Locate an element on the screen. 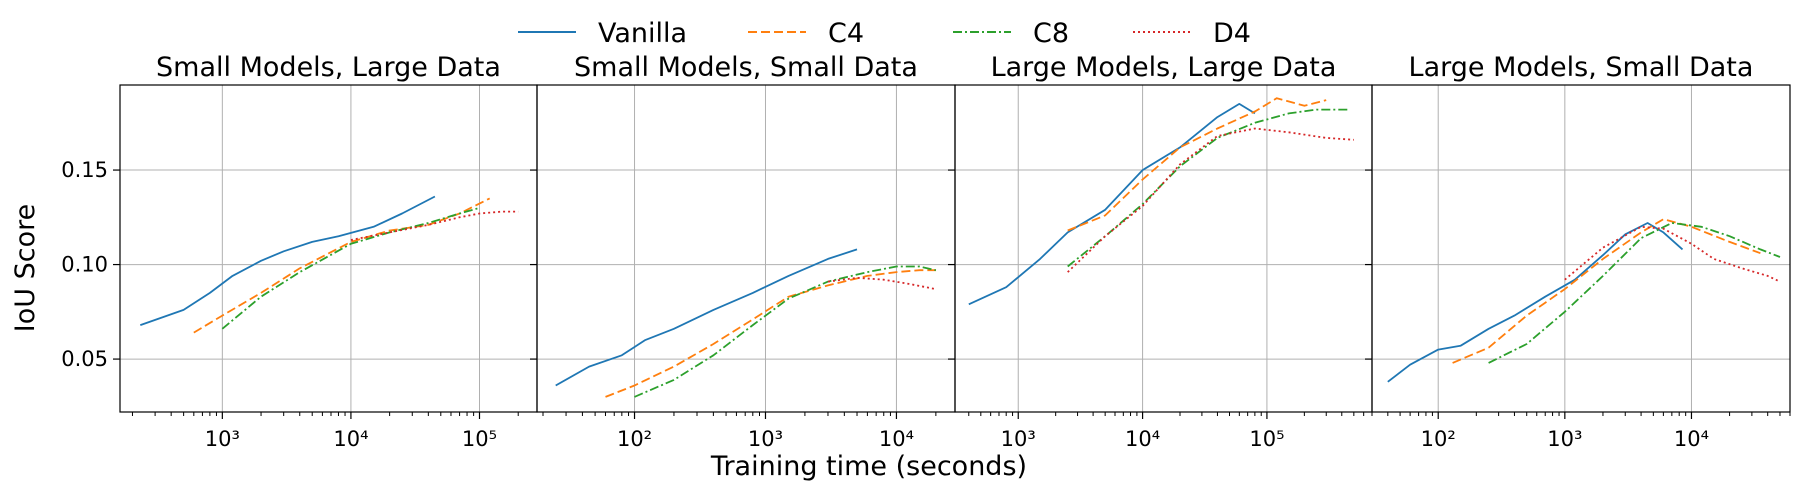  y-tick-label: 0.05 is located at coordinates (84, 359).